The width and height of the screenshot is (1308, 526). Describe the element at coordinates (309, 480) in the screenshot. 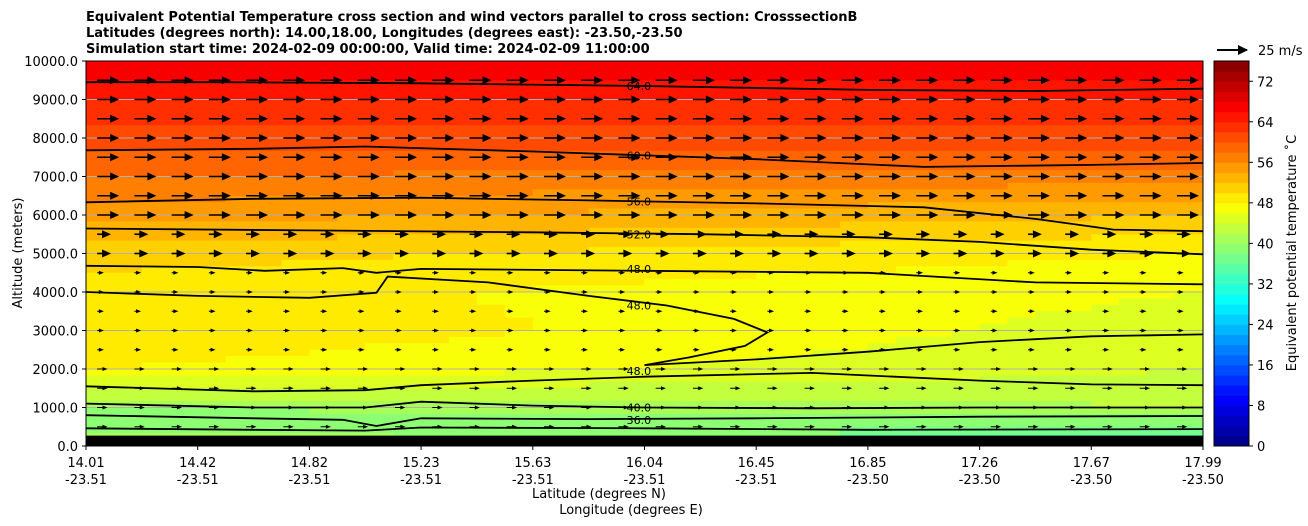

I see `x-tick-label-longitude: -23.51` at that location.